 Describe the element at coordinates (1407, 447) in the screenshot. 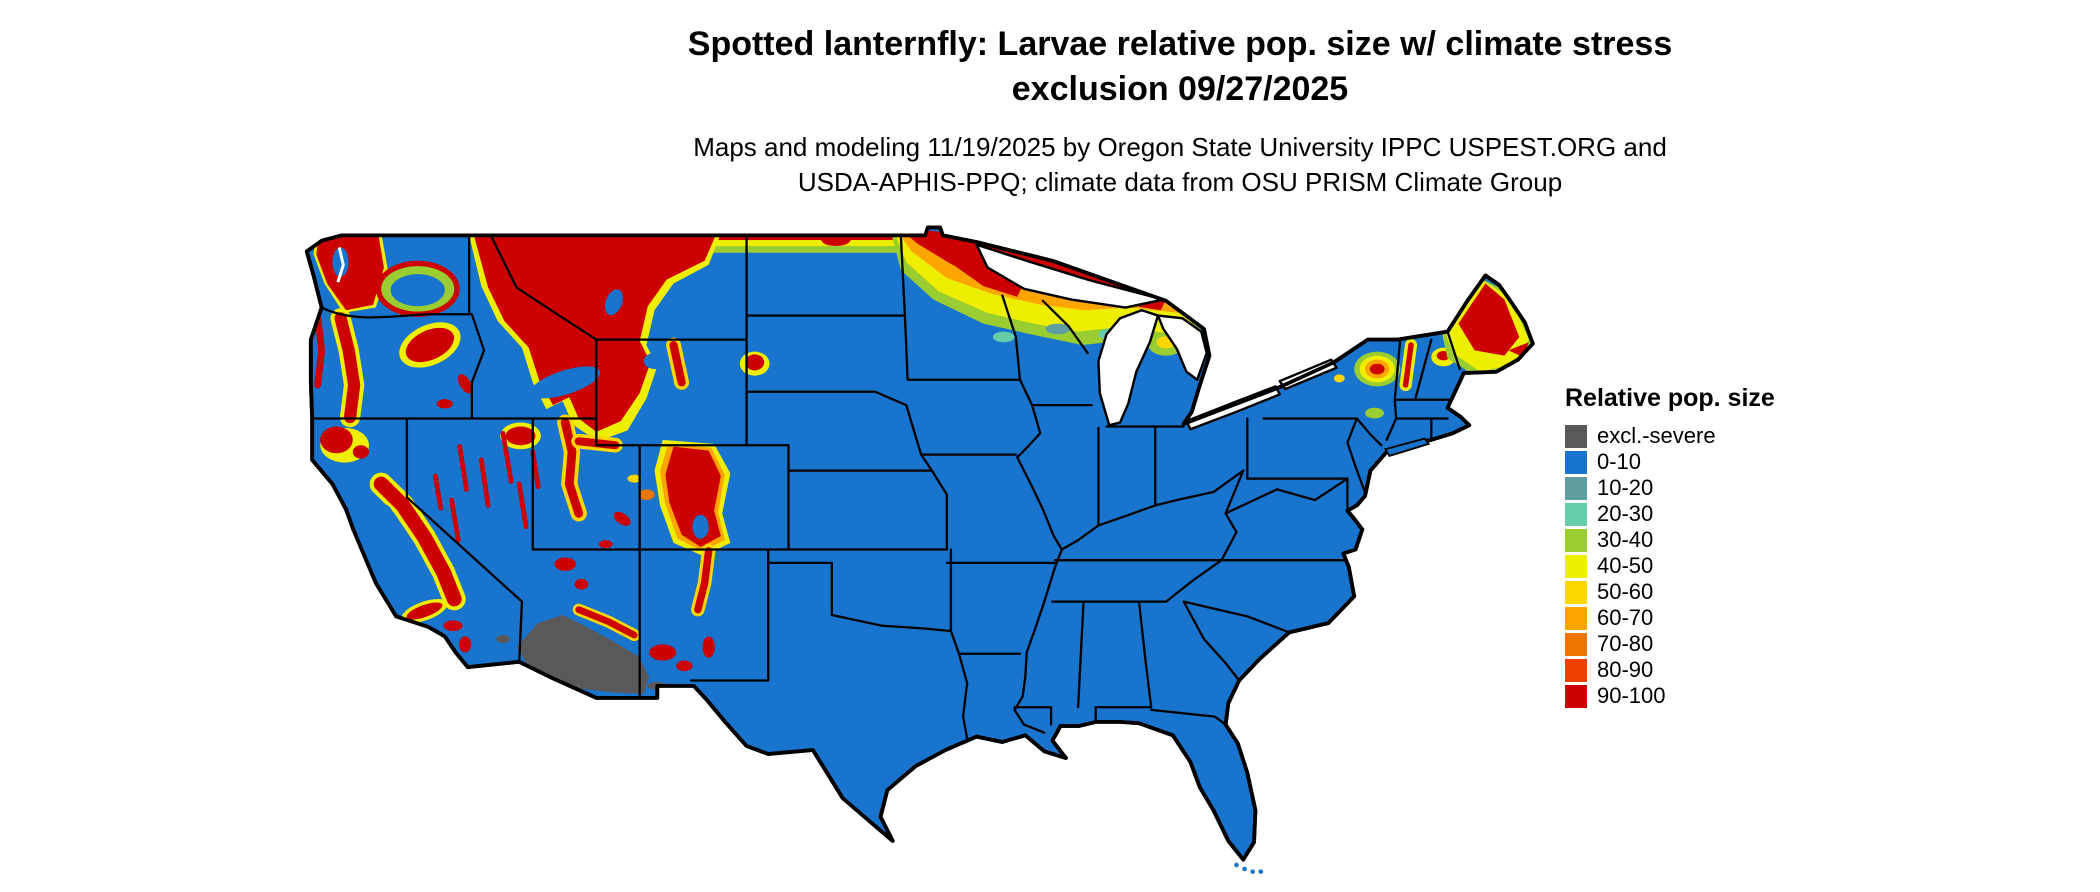

I see `long-island` at that location.